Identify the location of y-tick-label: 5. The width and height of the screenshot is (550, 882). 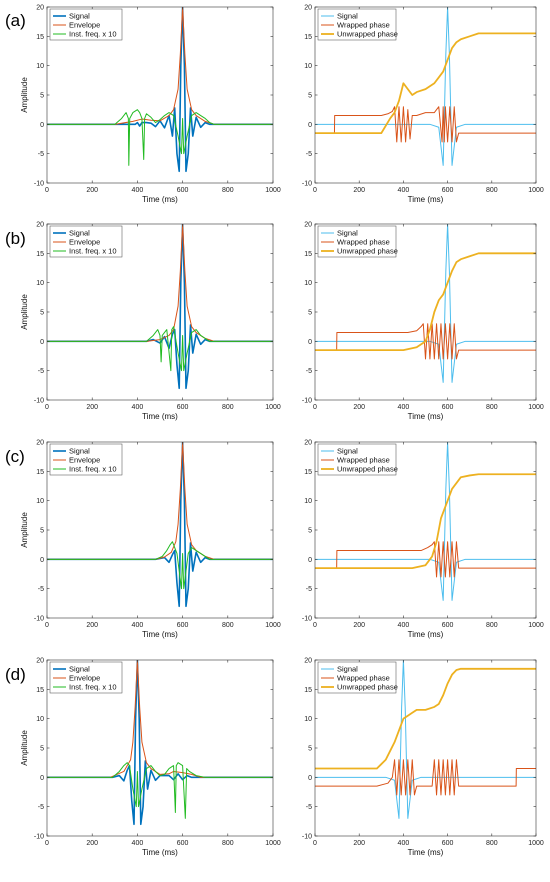
(310, 531).